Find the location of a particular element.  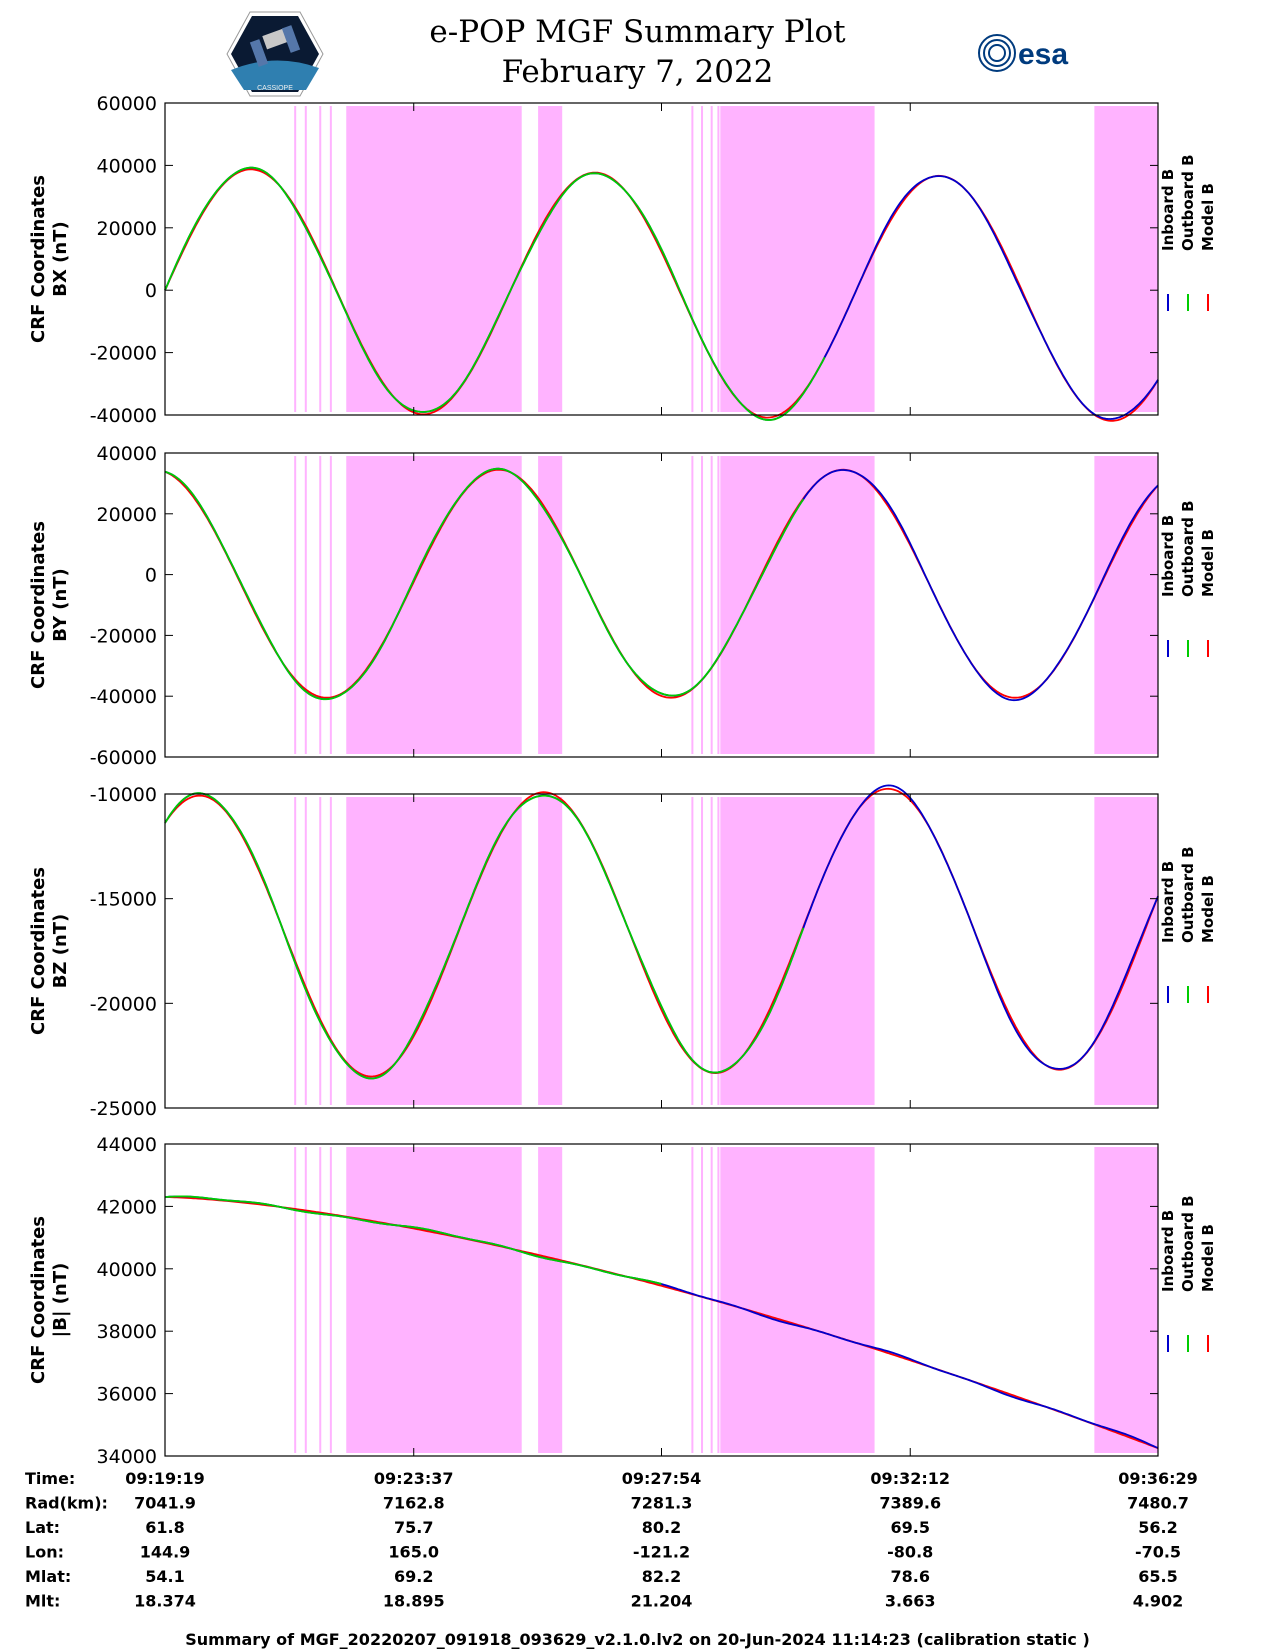

ephemeris-row-label: Mlt: is located at coordinates (42, 1601).